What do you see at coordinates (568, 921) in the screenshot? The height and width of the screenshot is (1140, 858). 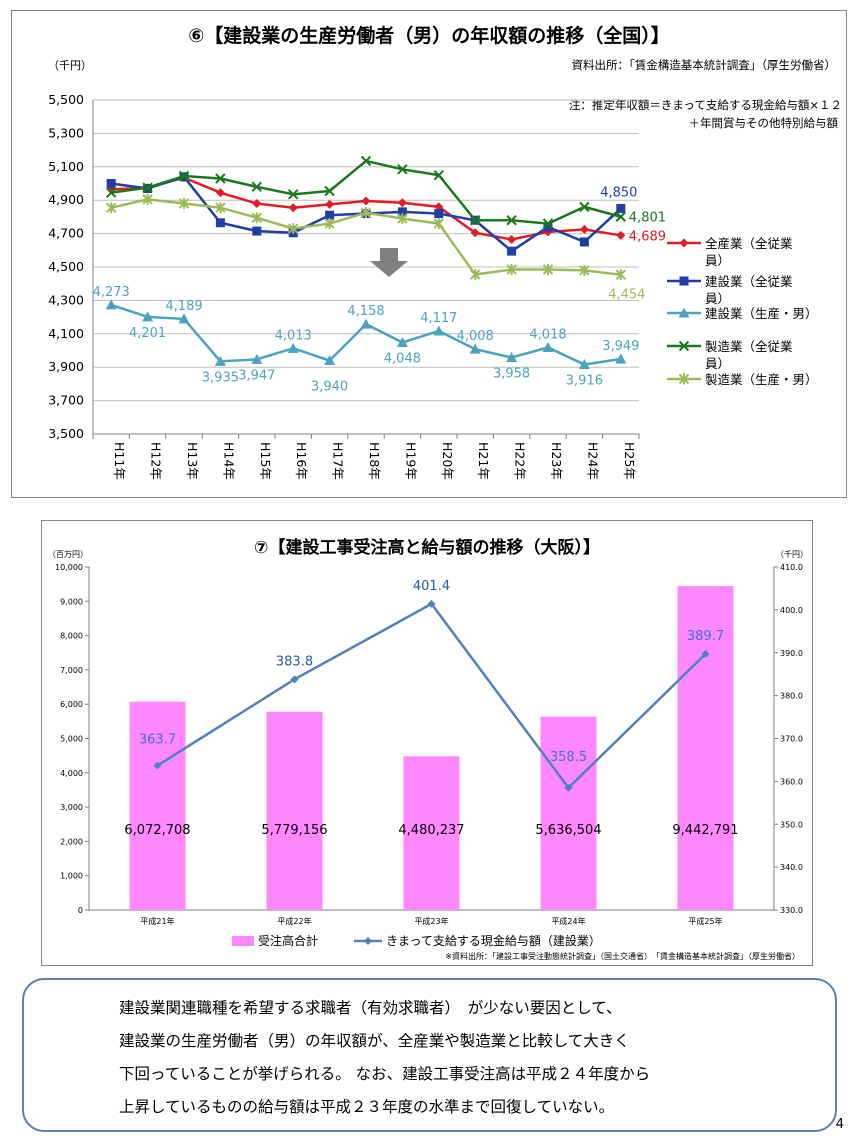 I see `chart2-x-tick: 平成24年` at bounding box center [568, 921].